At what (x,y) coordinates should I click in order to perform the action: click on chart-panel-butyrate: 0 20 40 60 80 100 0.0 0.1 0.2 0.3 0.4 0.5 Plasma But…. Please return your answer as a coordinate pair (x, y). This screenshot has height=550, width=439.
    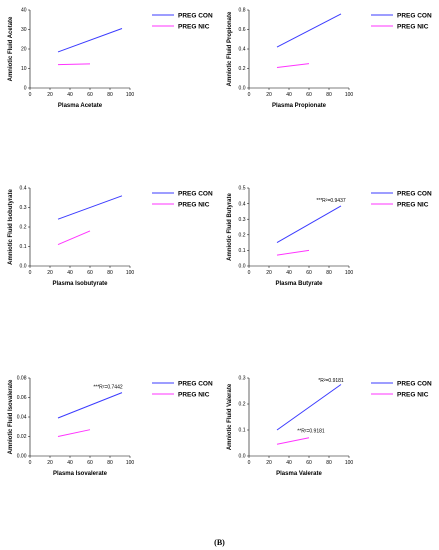
    Looking at the image, I should click on (326, 248).